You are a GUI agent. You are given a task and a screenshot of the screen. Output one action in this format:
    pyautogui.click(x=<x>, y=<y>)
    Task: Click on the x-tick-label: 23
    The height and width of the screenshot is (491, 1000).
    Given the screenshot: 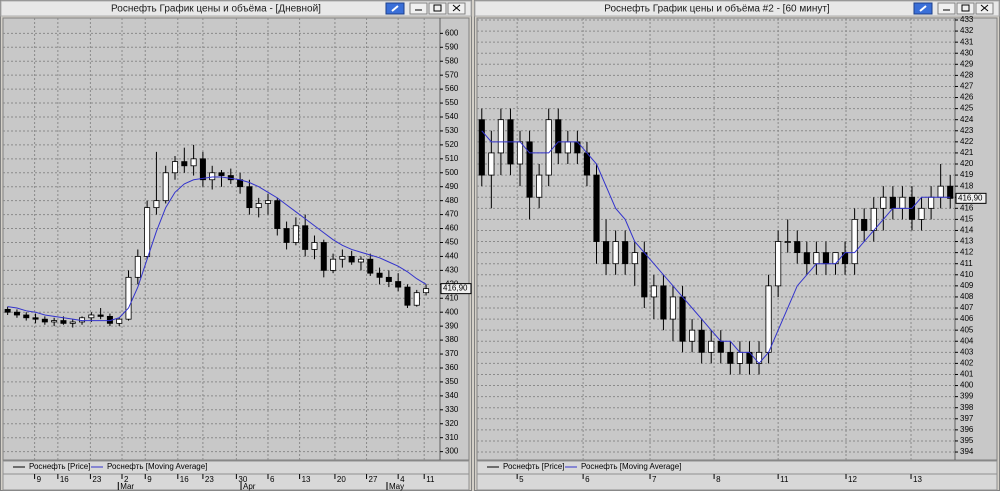 What is the action you would take?
    pyautogui.click(x=209, y=479)
    